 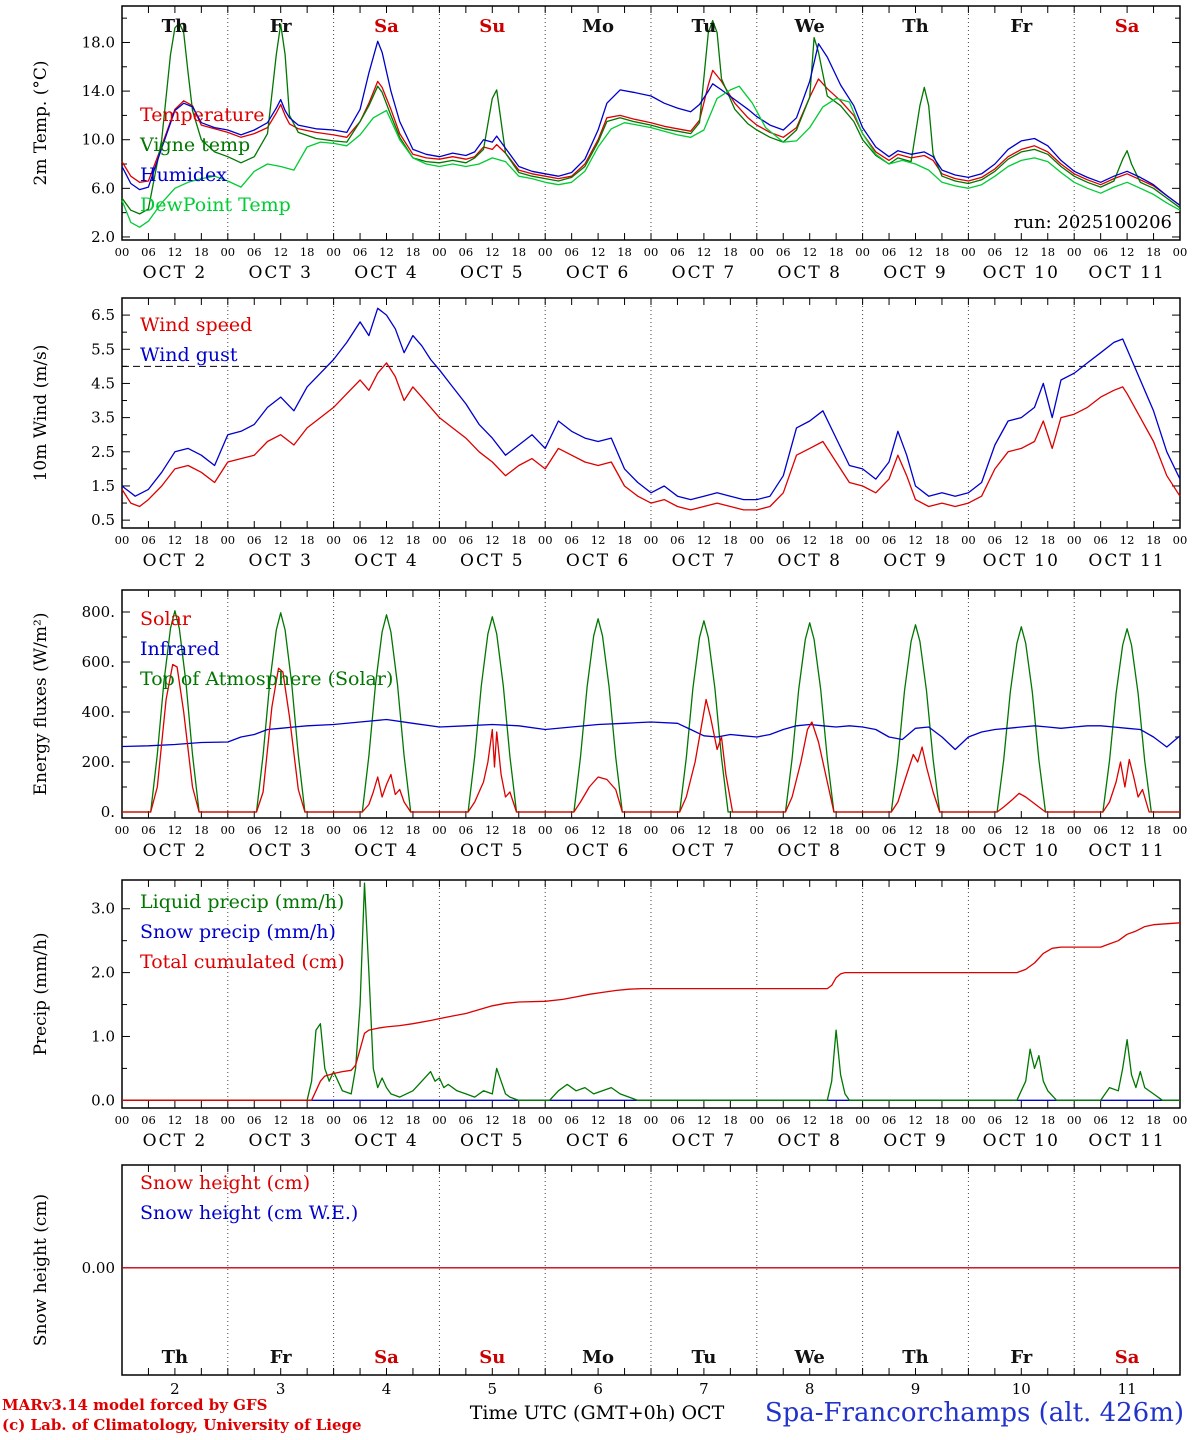 What do you see at coordinates (103, 452) in the screenshot?
I see `y-tick-label: 2.5` at bounding box center [103, 452].